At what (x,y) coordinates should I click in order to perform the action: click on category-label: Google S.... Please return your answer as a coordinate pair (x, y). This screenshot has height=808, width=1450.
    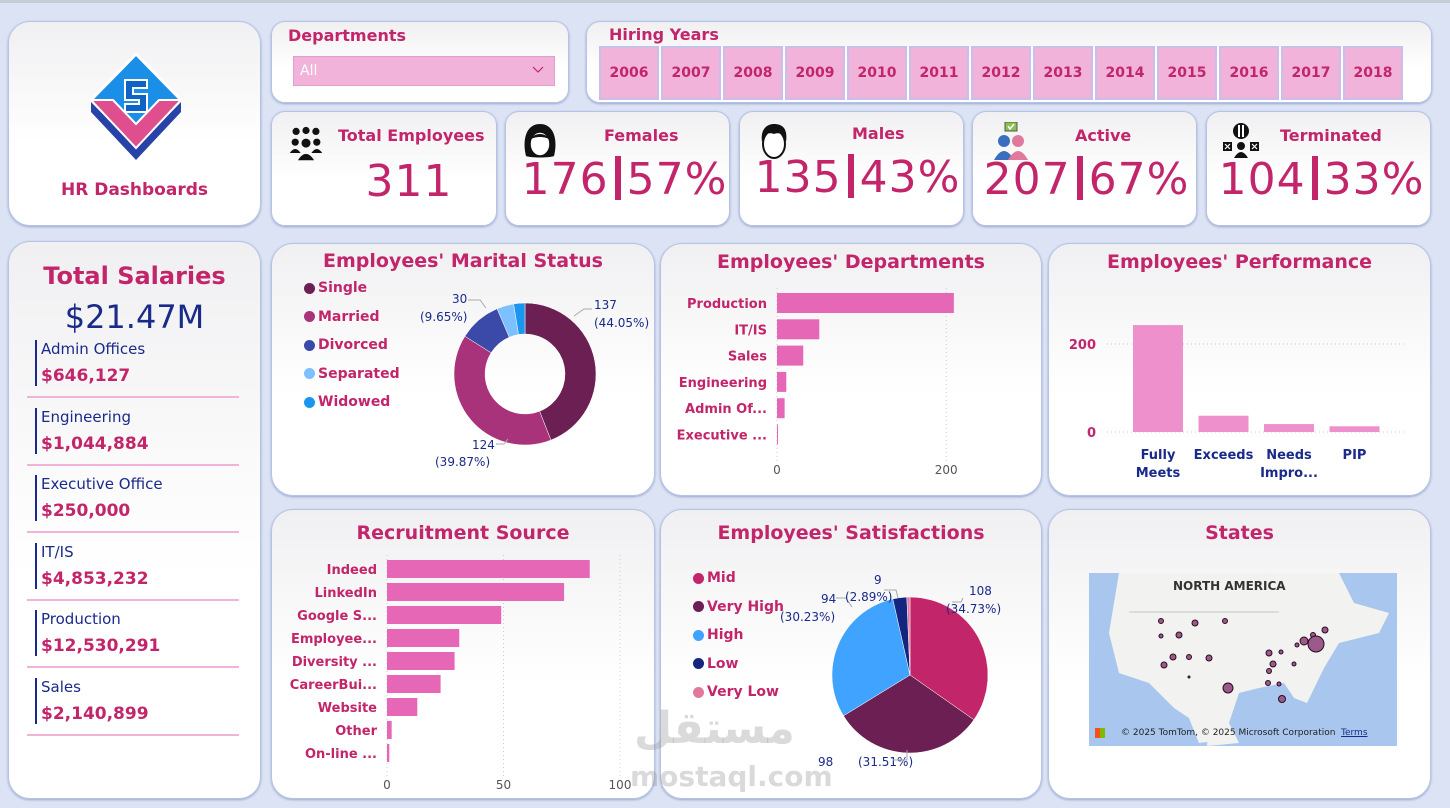
    Looking at the image, I should click on (337, 616).